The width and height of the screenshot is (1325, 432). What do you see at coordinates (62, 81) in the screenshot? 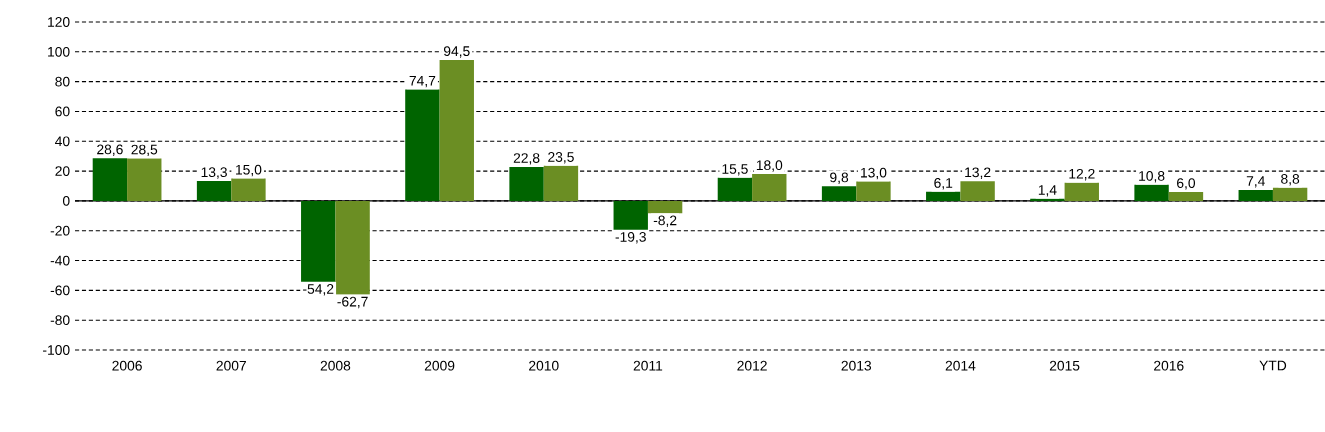
I see `y-tick-label: 80` at bounding box center [62, 81].